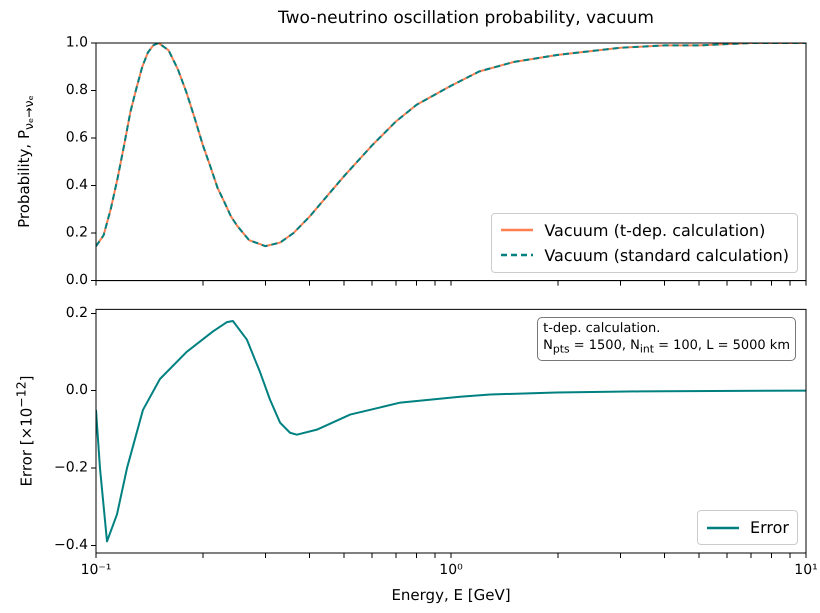 This screenshot has width=820, height=613. I want to click on y-tick-label: 0.6, so click(77, 138).